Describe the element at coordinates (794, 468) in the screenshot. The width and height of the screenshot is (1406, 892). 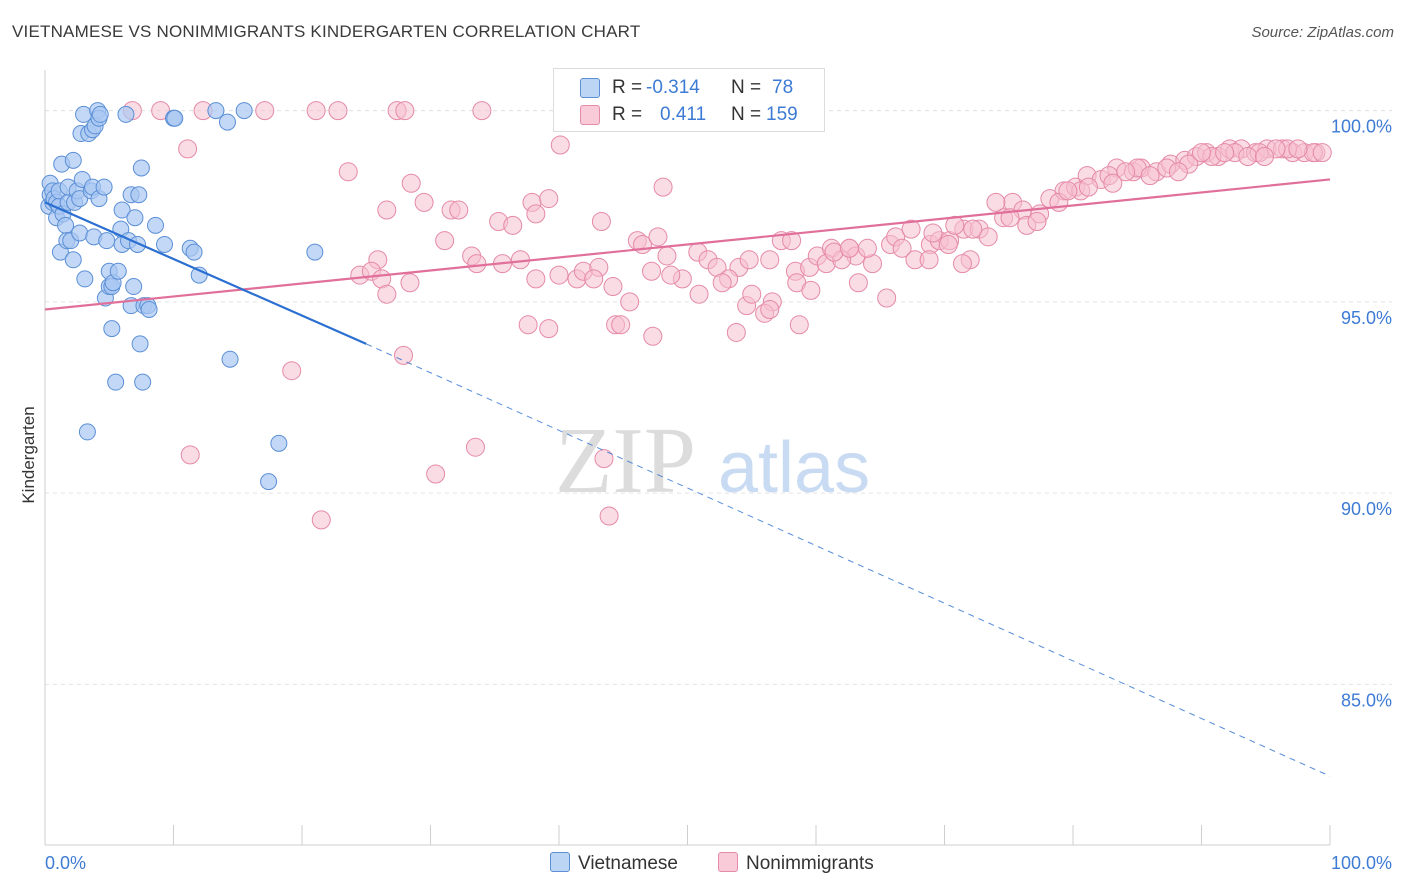
I see `watermark-atlas: atlas` at that location.